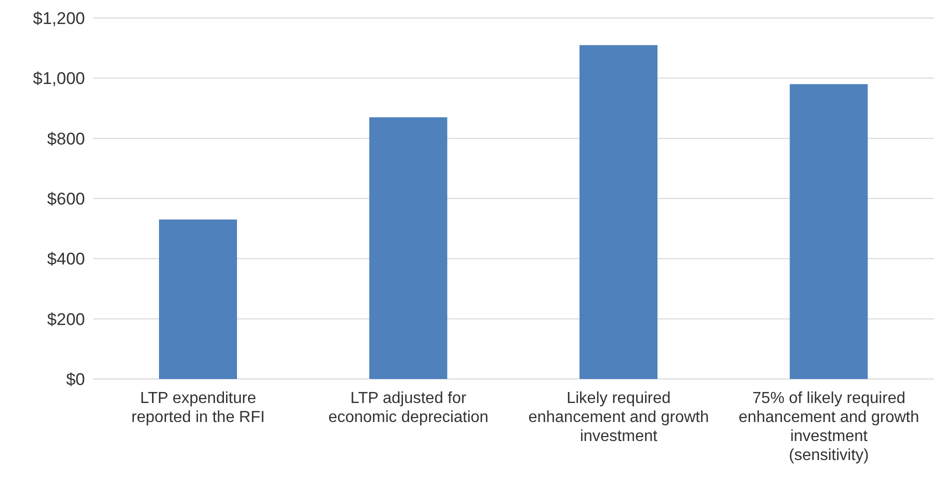 The image size is (942, 487). What do you see at coordinates (66, 319) in the screenshot?
I see `y-tick-label: $200` at bounding box center [66, 319].